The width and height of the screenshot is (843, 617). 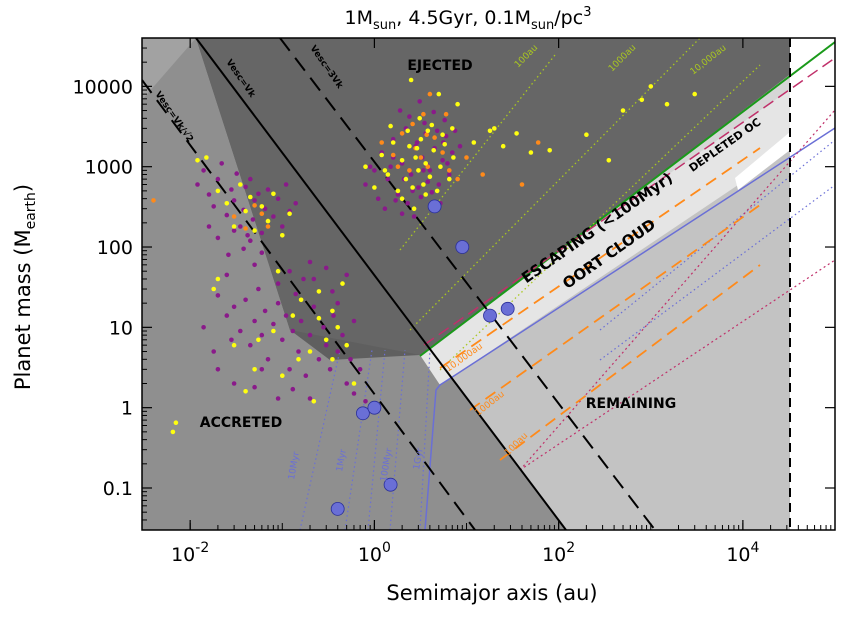 What do you see at coordinates (358, 439) in the screenshot?
I see `line-1myr-a` at bounding box center [358, 439].